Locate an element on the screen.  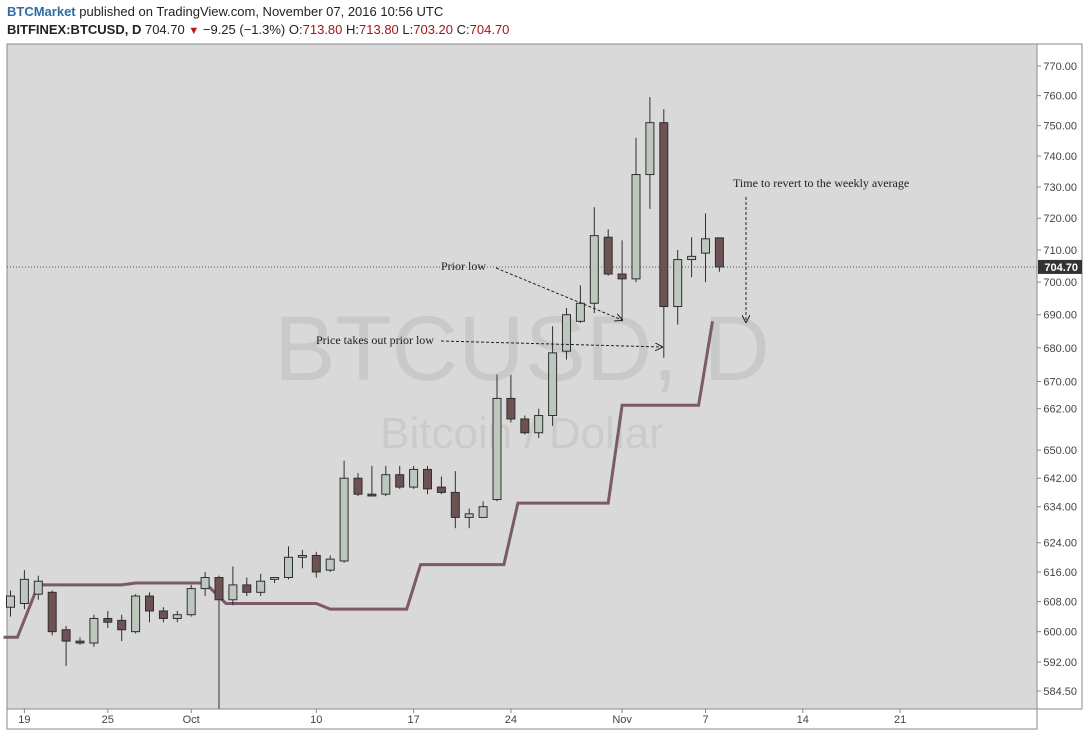
price-axis-area is located at coordinates (1059, 376).